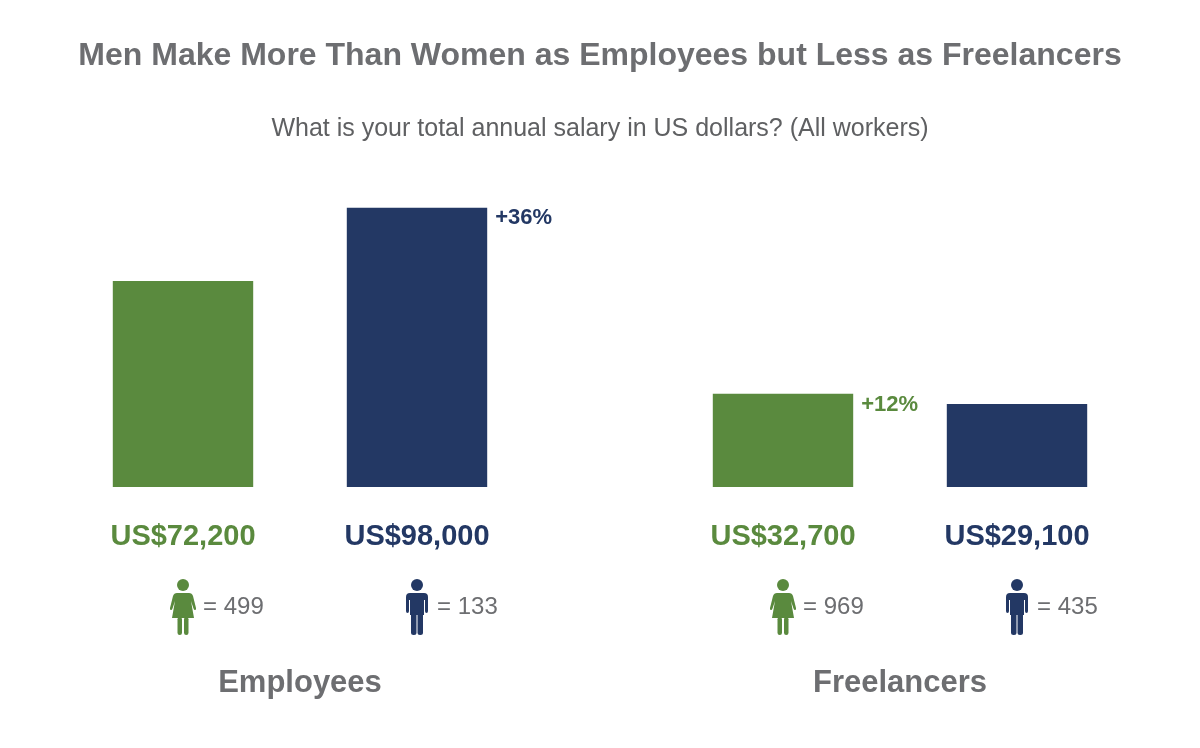 The height and width of the screenshot is (748, 1200). What do you see at coordinates (467, 605) in the screenshot?
I see `text: = 133` at bounding box center [467, 605].